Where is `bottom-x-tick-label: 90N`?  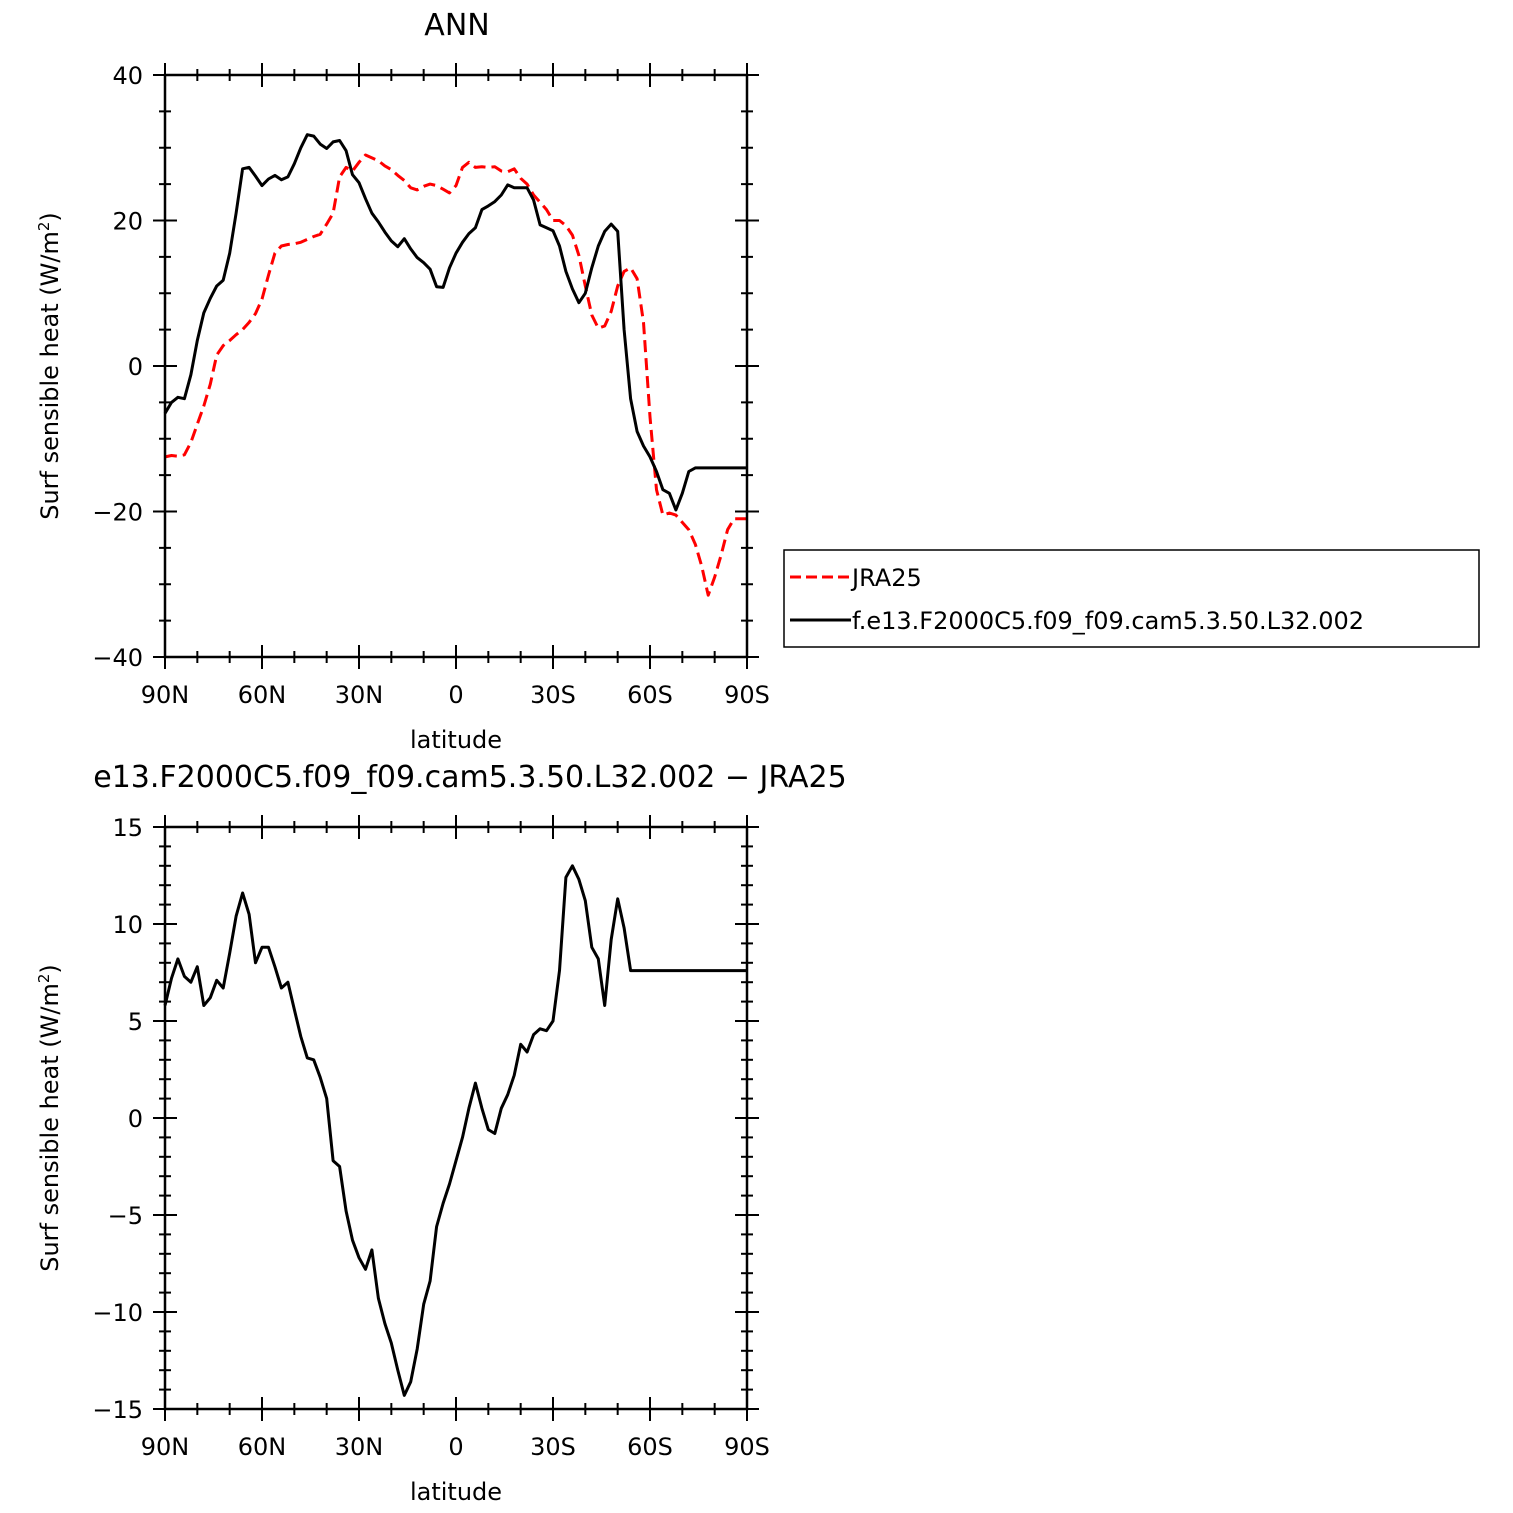
bottom-x-tick-label: 90N is located at coordinates (165, 1447).